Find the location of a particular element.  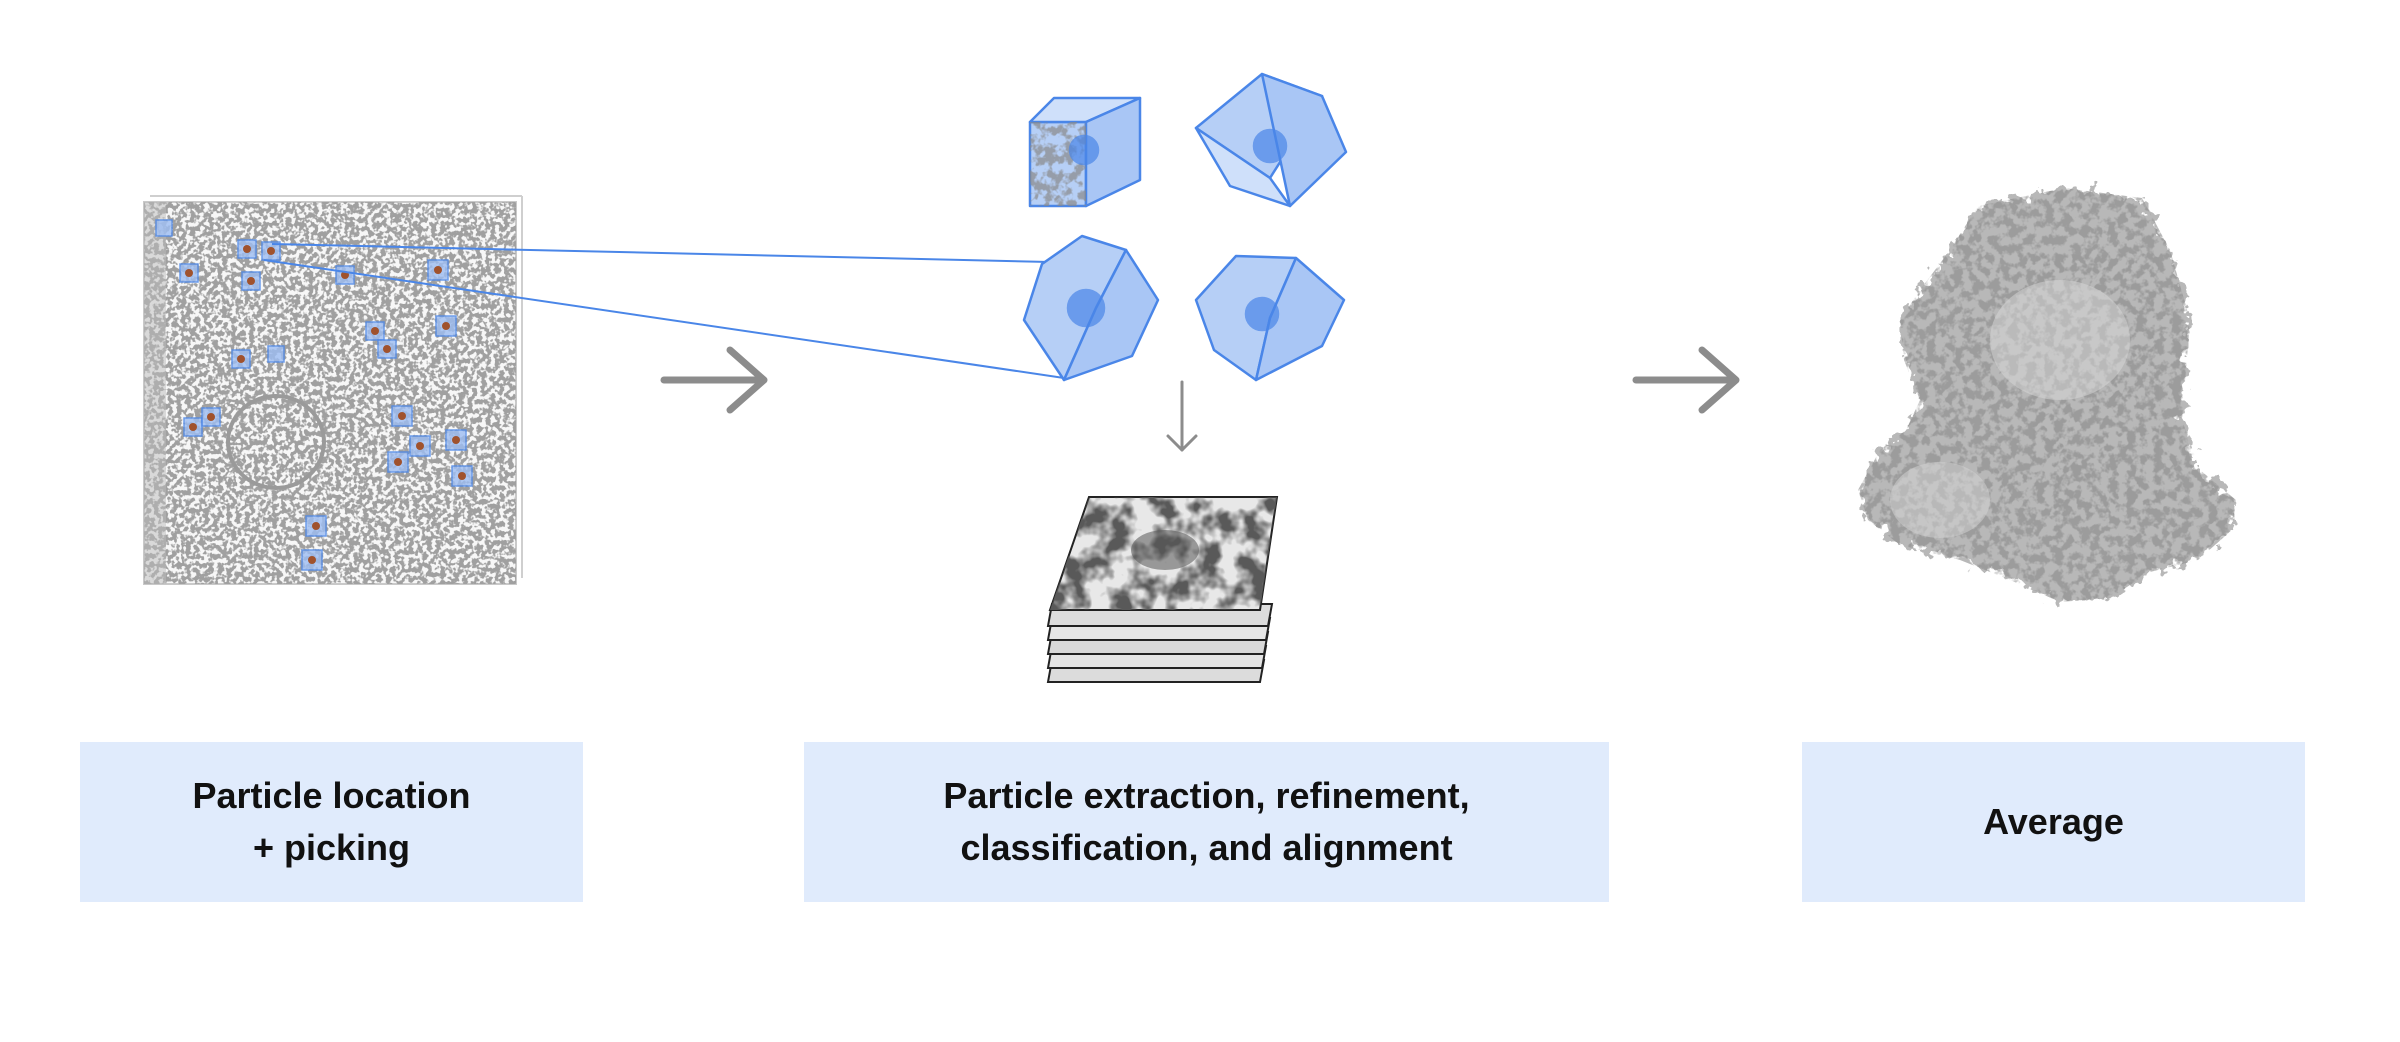

slice-stack is located at coordinates (1162, 589).